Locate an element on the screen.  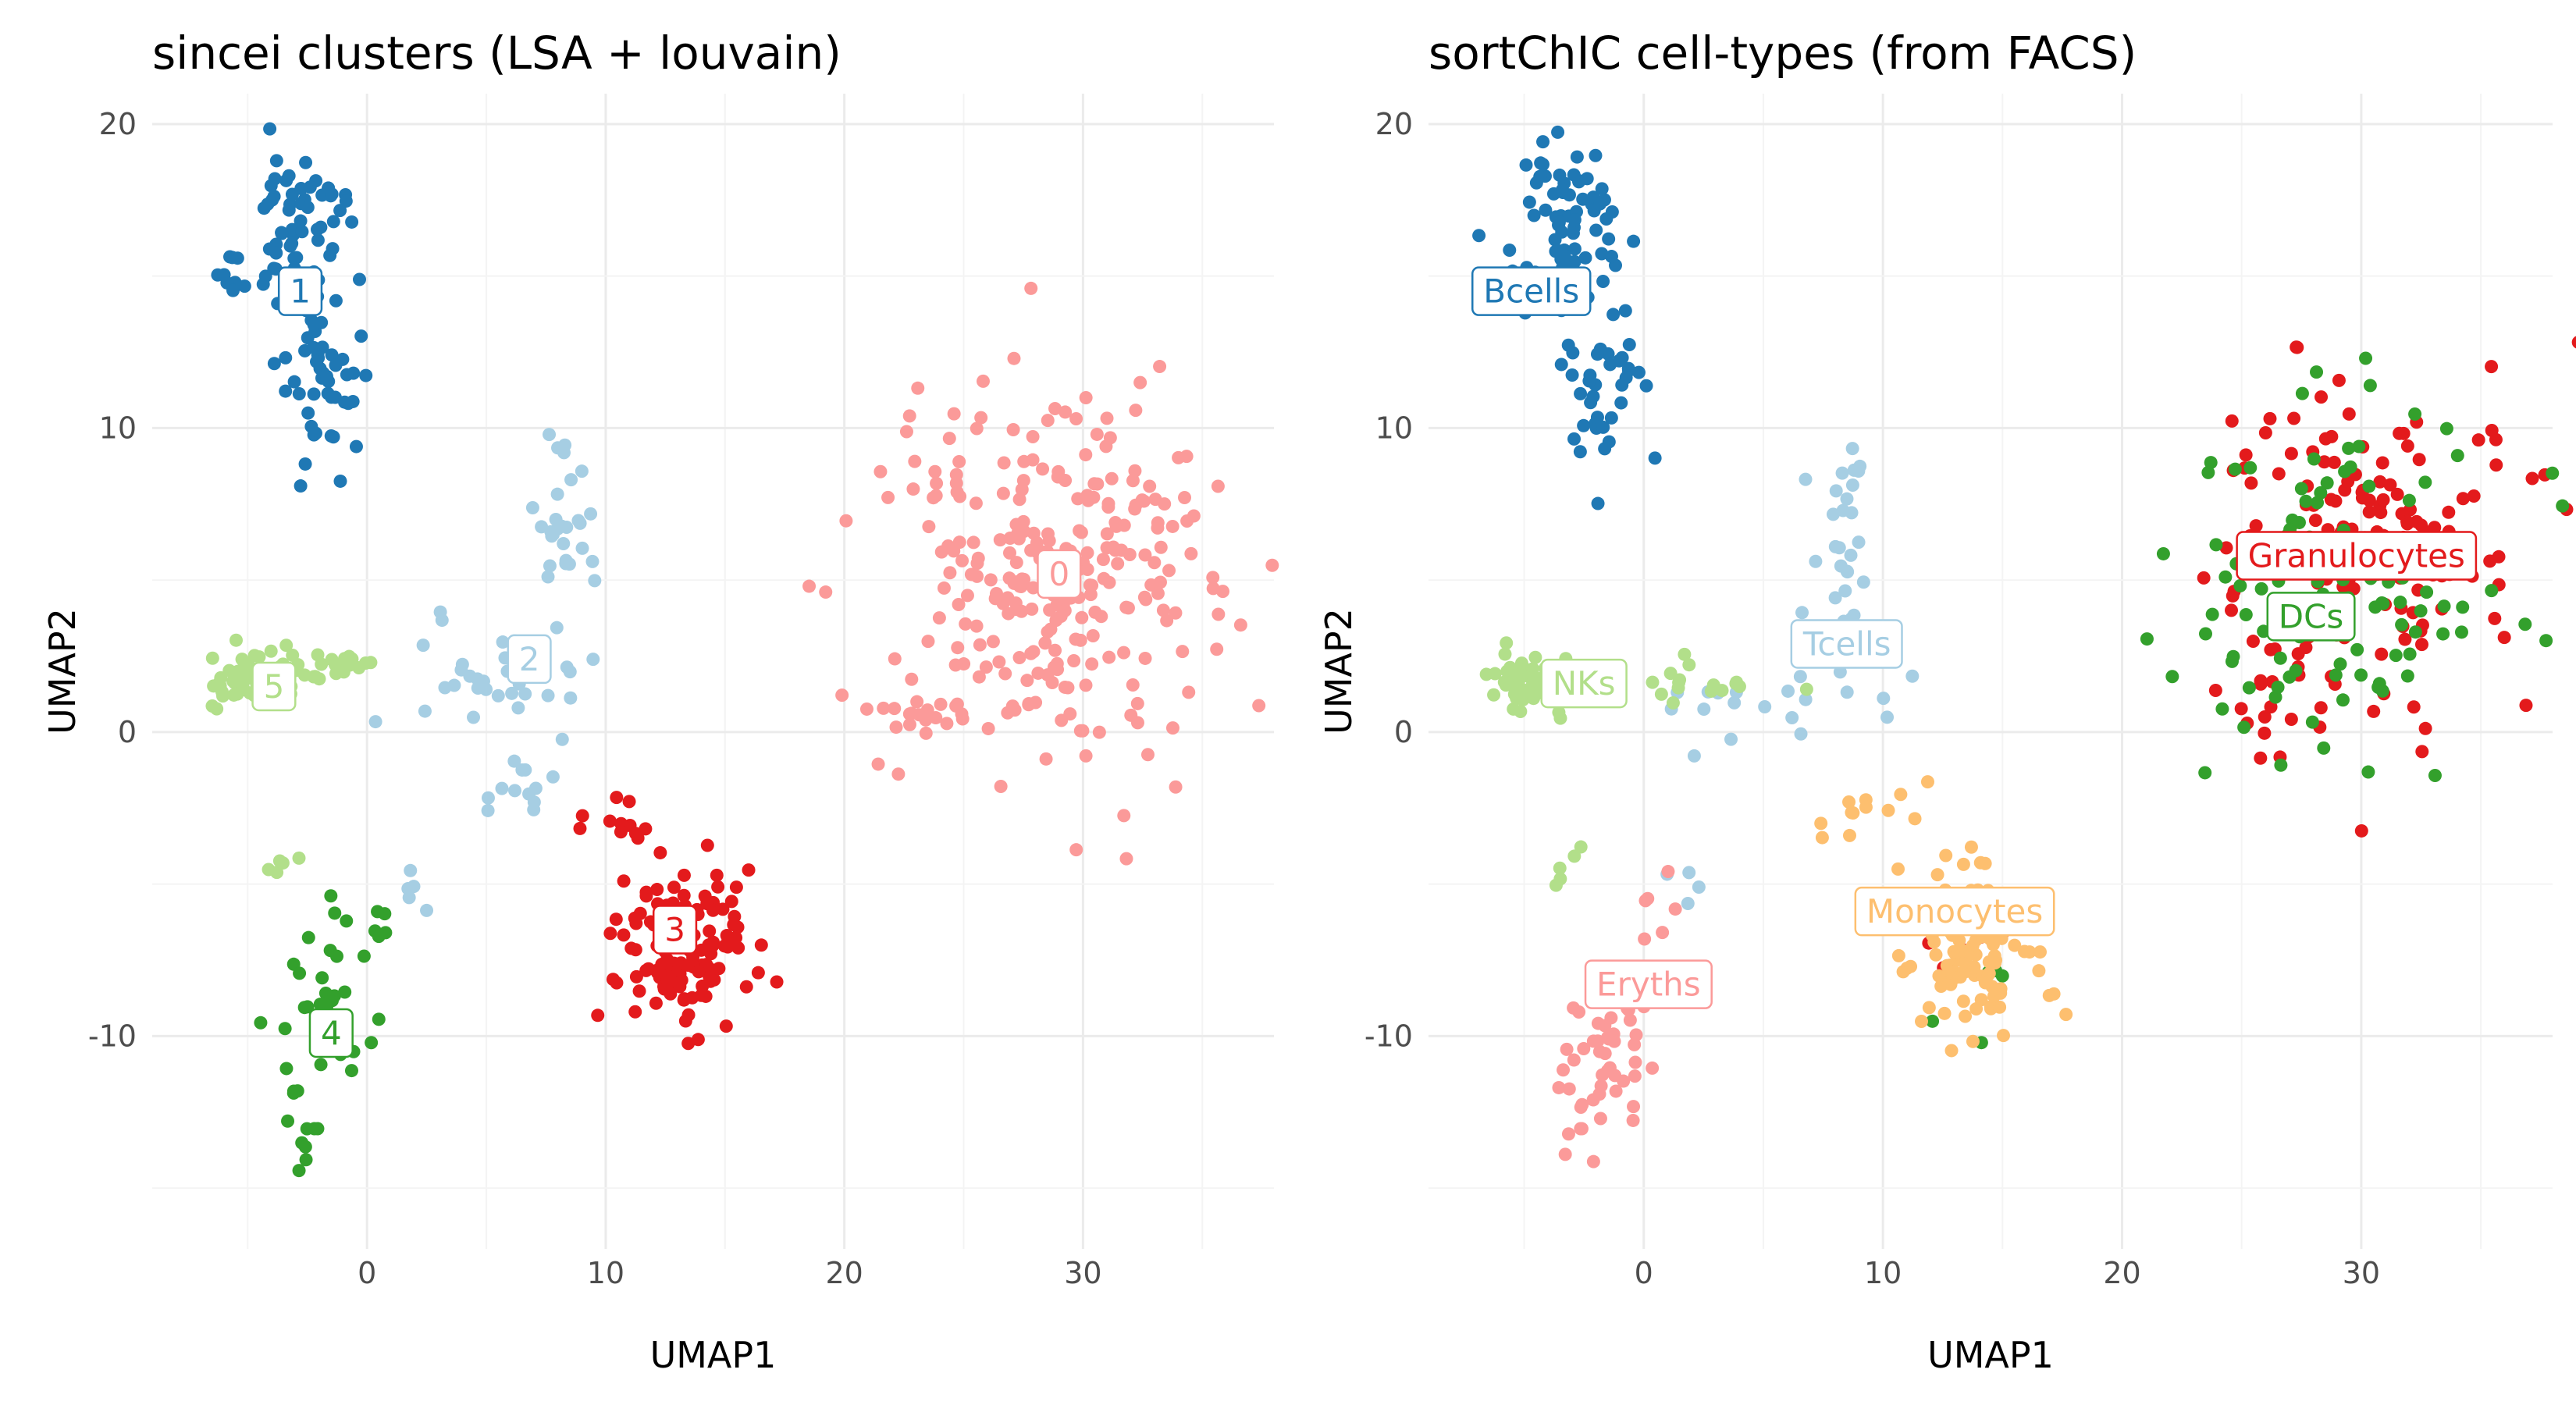
x-tick-label: 20 is located at coordinates (844, 1273).